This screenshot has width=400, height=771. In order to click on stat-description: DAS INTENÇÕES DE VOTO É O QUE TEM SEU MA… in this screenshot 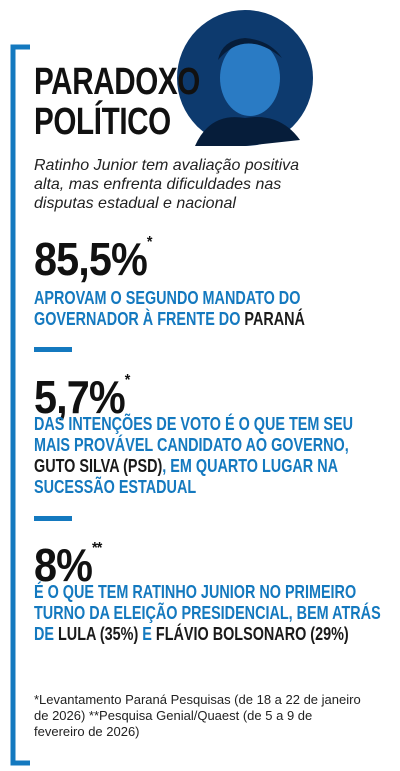, I will do `click(212, 456)`.